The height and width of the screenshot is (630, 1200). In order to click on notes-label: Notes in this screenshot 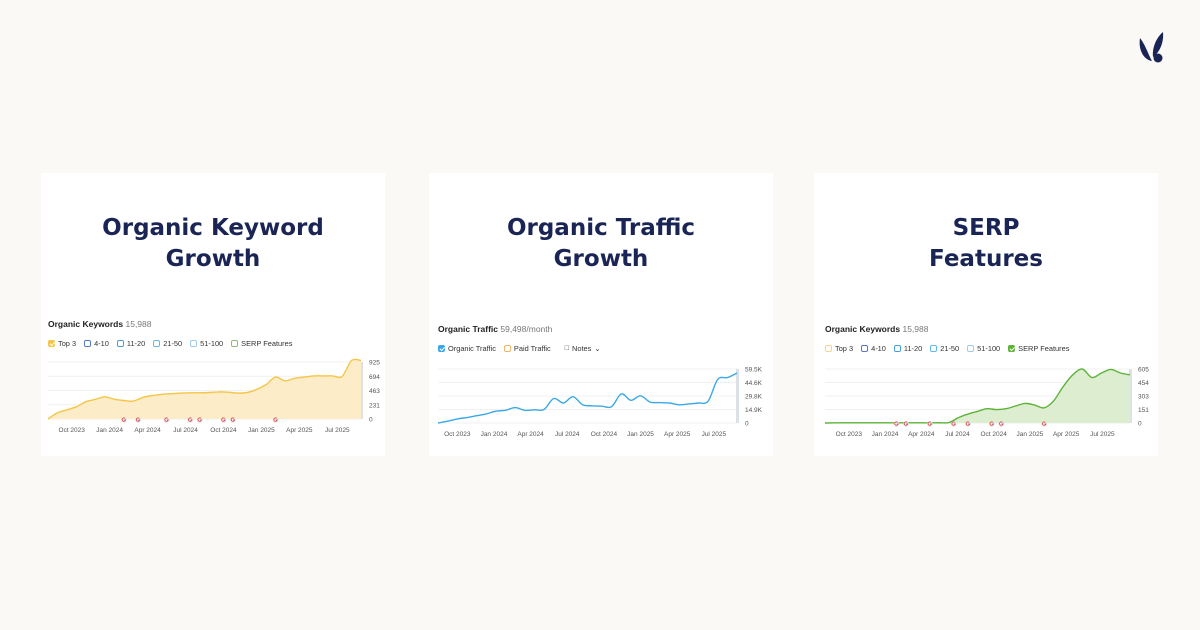, I will do `click(582, 348)`.